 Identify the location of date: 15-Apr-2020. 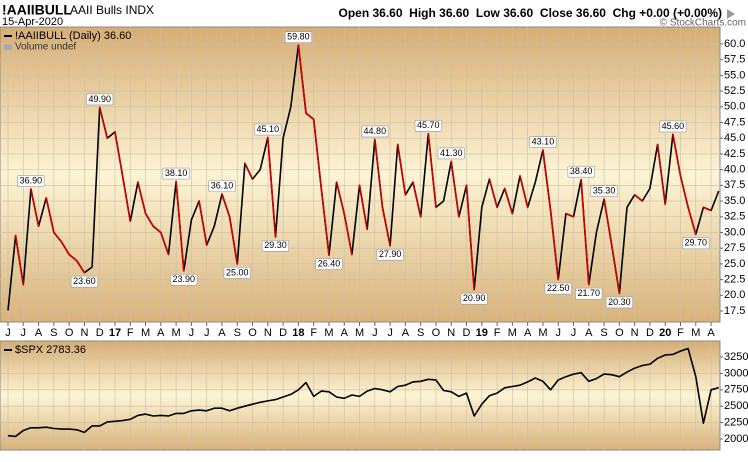
(32, 22).